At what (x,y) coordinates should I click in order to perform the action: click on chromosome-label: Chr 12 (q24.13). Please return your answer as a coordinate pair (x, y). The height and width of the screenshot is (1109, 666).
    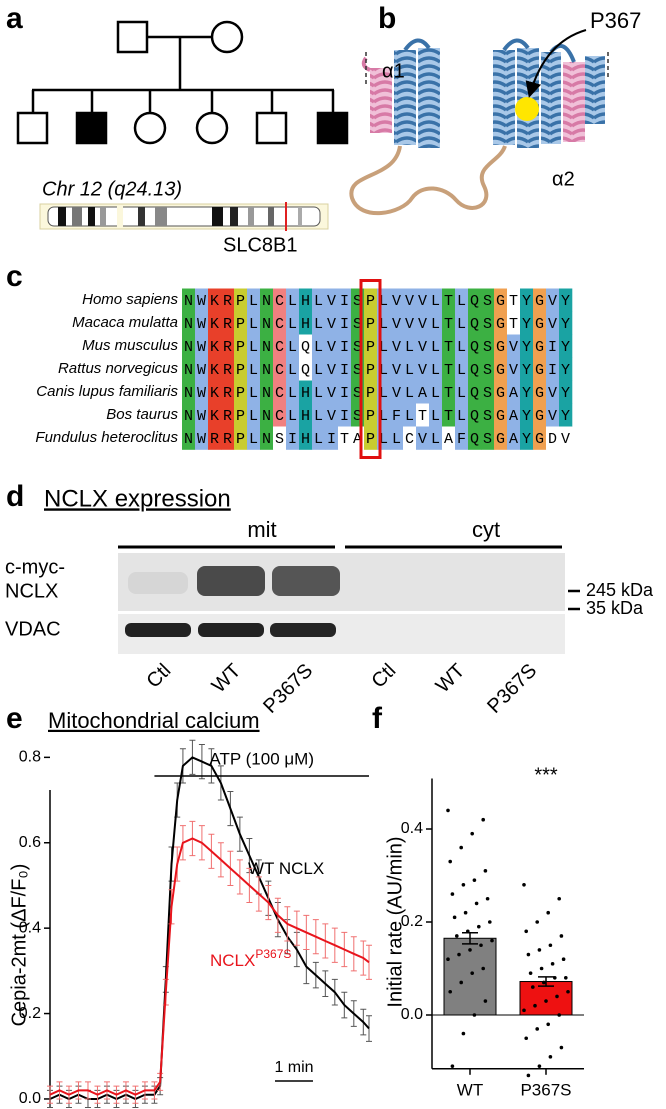
    Looking at the image, I should click on (112, 189).